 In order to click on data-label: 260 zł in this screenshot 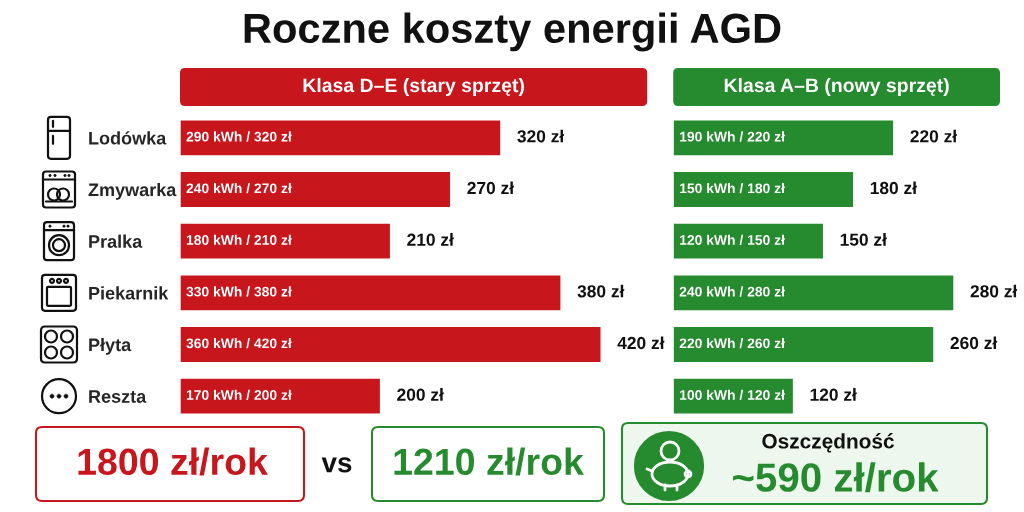, I will do `click(974, 343)`.